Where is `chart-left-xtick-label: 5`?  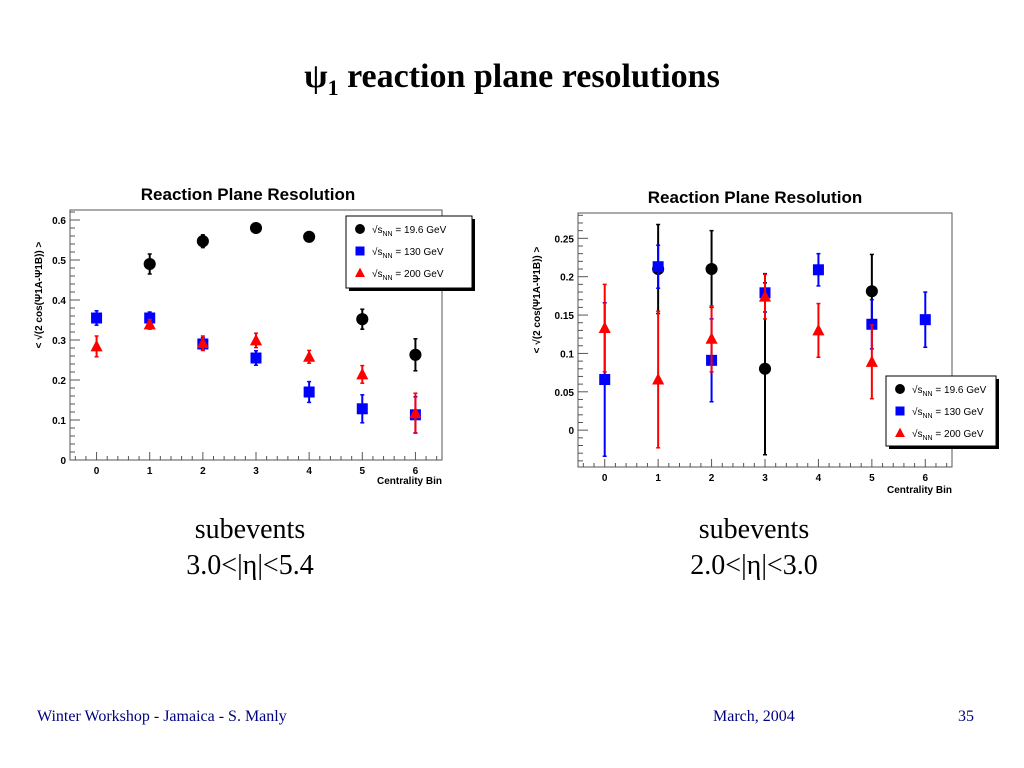 chart-left-xtick-label: 5 is located at coordinates (363, 471).